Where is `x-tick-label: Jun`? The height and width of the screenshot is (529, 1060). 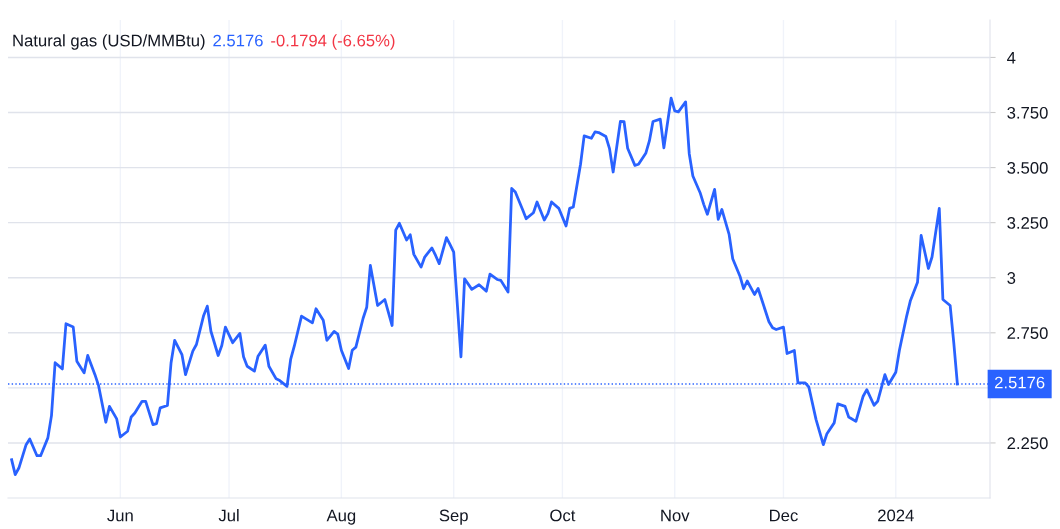 x-tick-label: Jun is located at coordinates (120, 515).